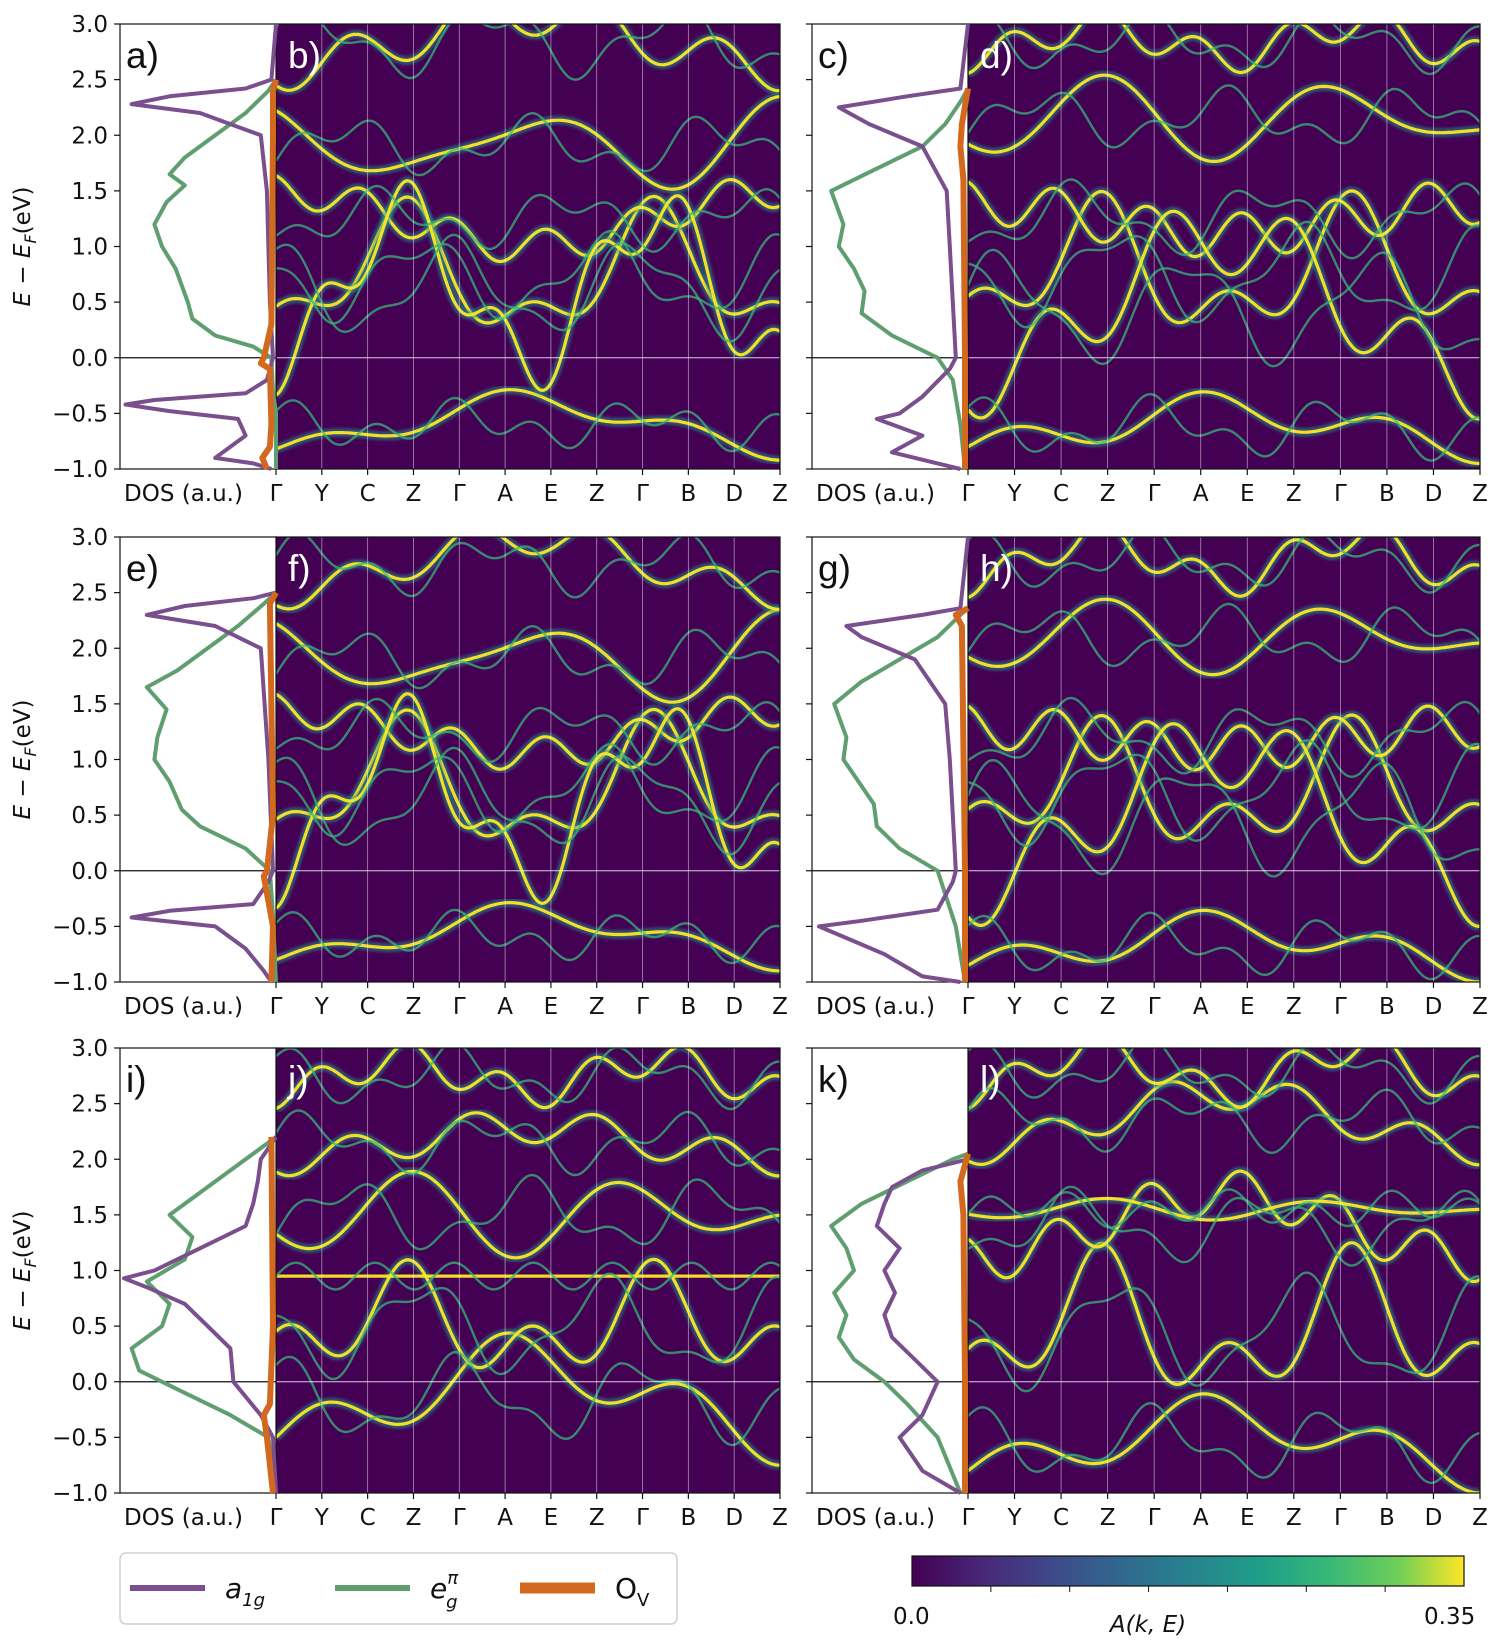 The width and height of the screenshot is (1502, 1640). What do you see at coordinates (89, 705) in the screenshot?
I see `y-tick-label: 1.5` at bounding box center [89, 705].